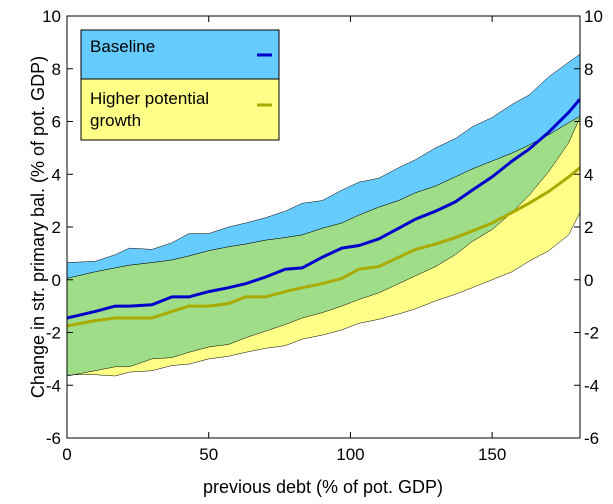  I want to click on x-tick-label: 0, so click(66, 454).